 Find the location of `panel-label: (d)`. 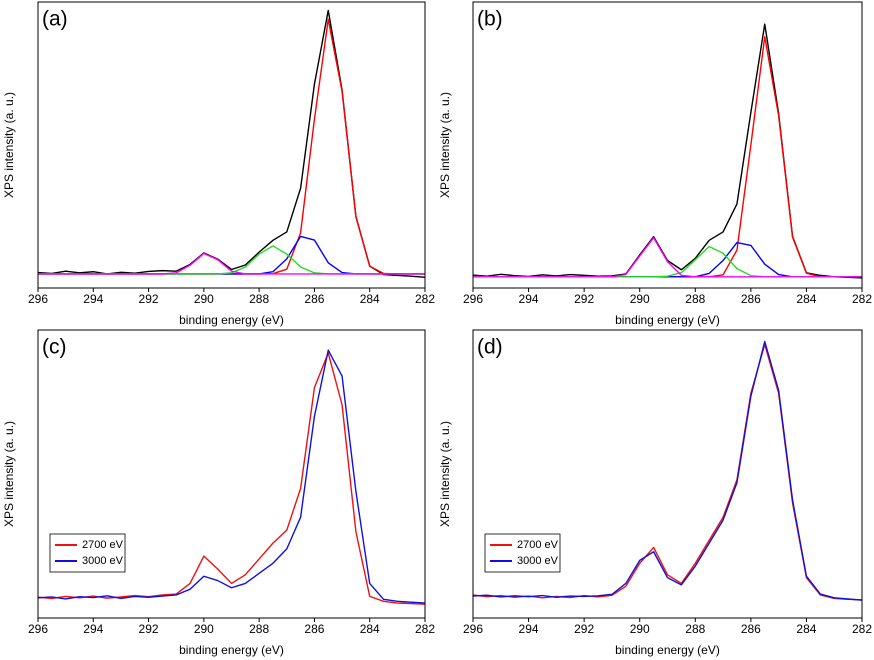

panel-label: (d) is located at coordinates (490, 347).